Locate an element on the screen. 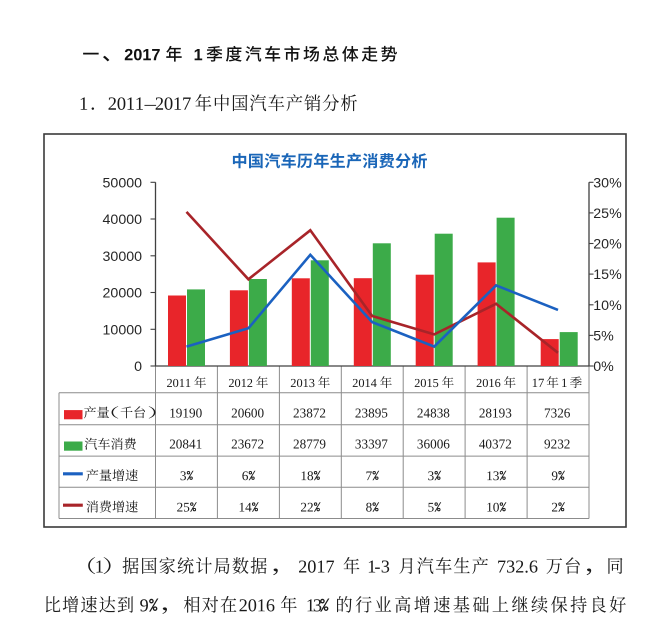 The width and height of the screenshot is (671, 622). svg-text: 23895 is located at coordinates (371, 412).